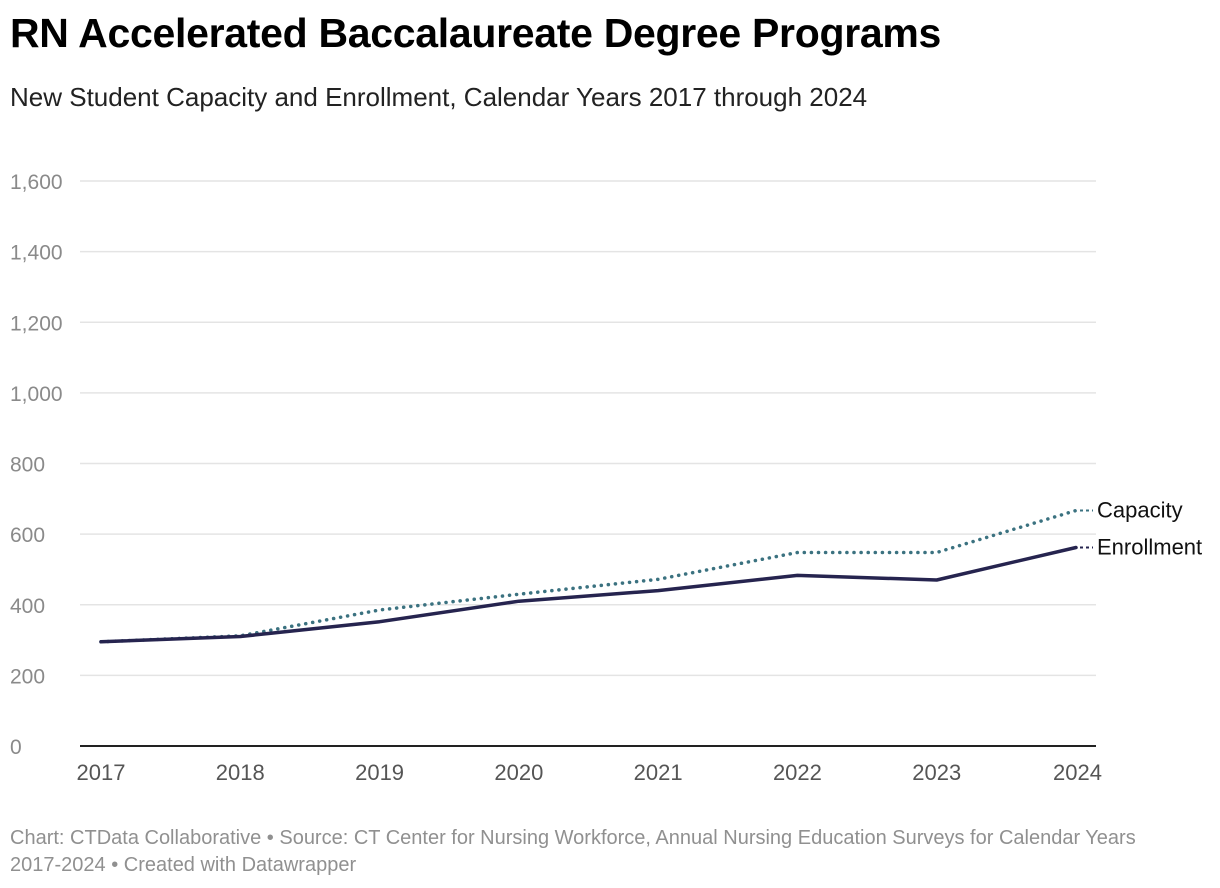  I want to click on x-tick-label: 2024, so click(1077, 772).